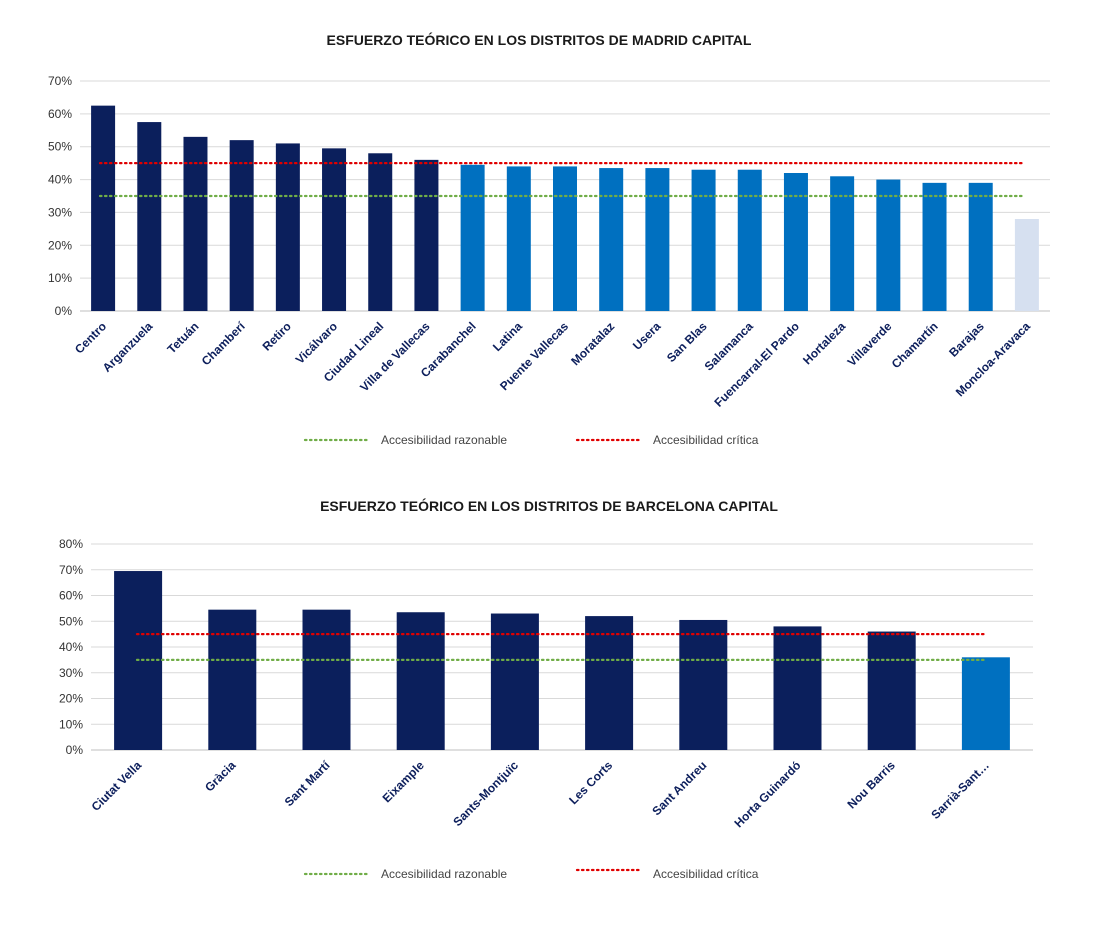 The width and height of the screenshot is (1099, 926). I want to click on madrid-category-label: Hortaleza, so click(824, 343).